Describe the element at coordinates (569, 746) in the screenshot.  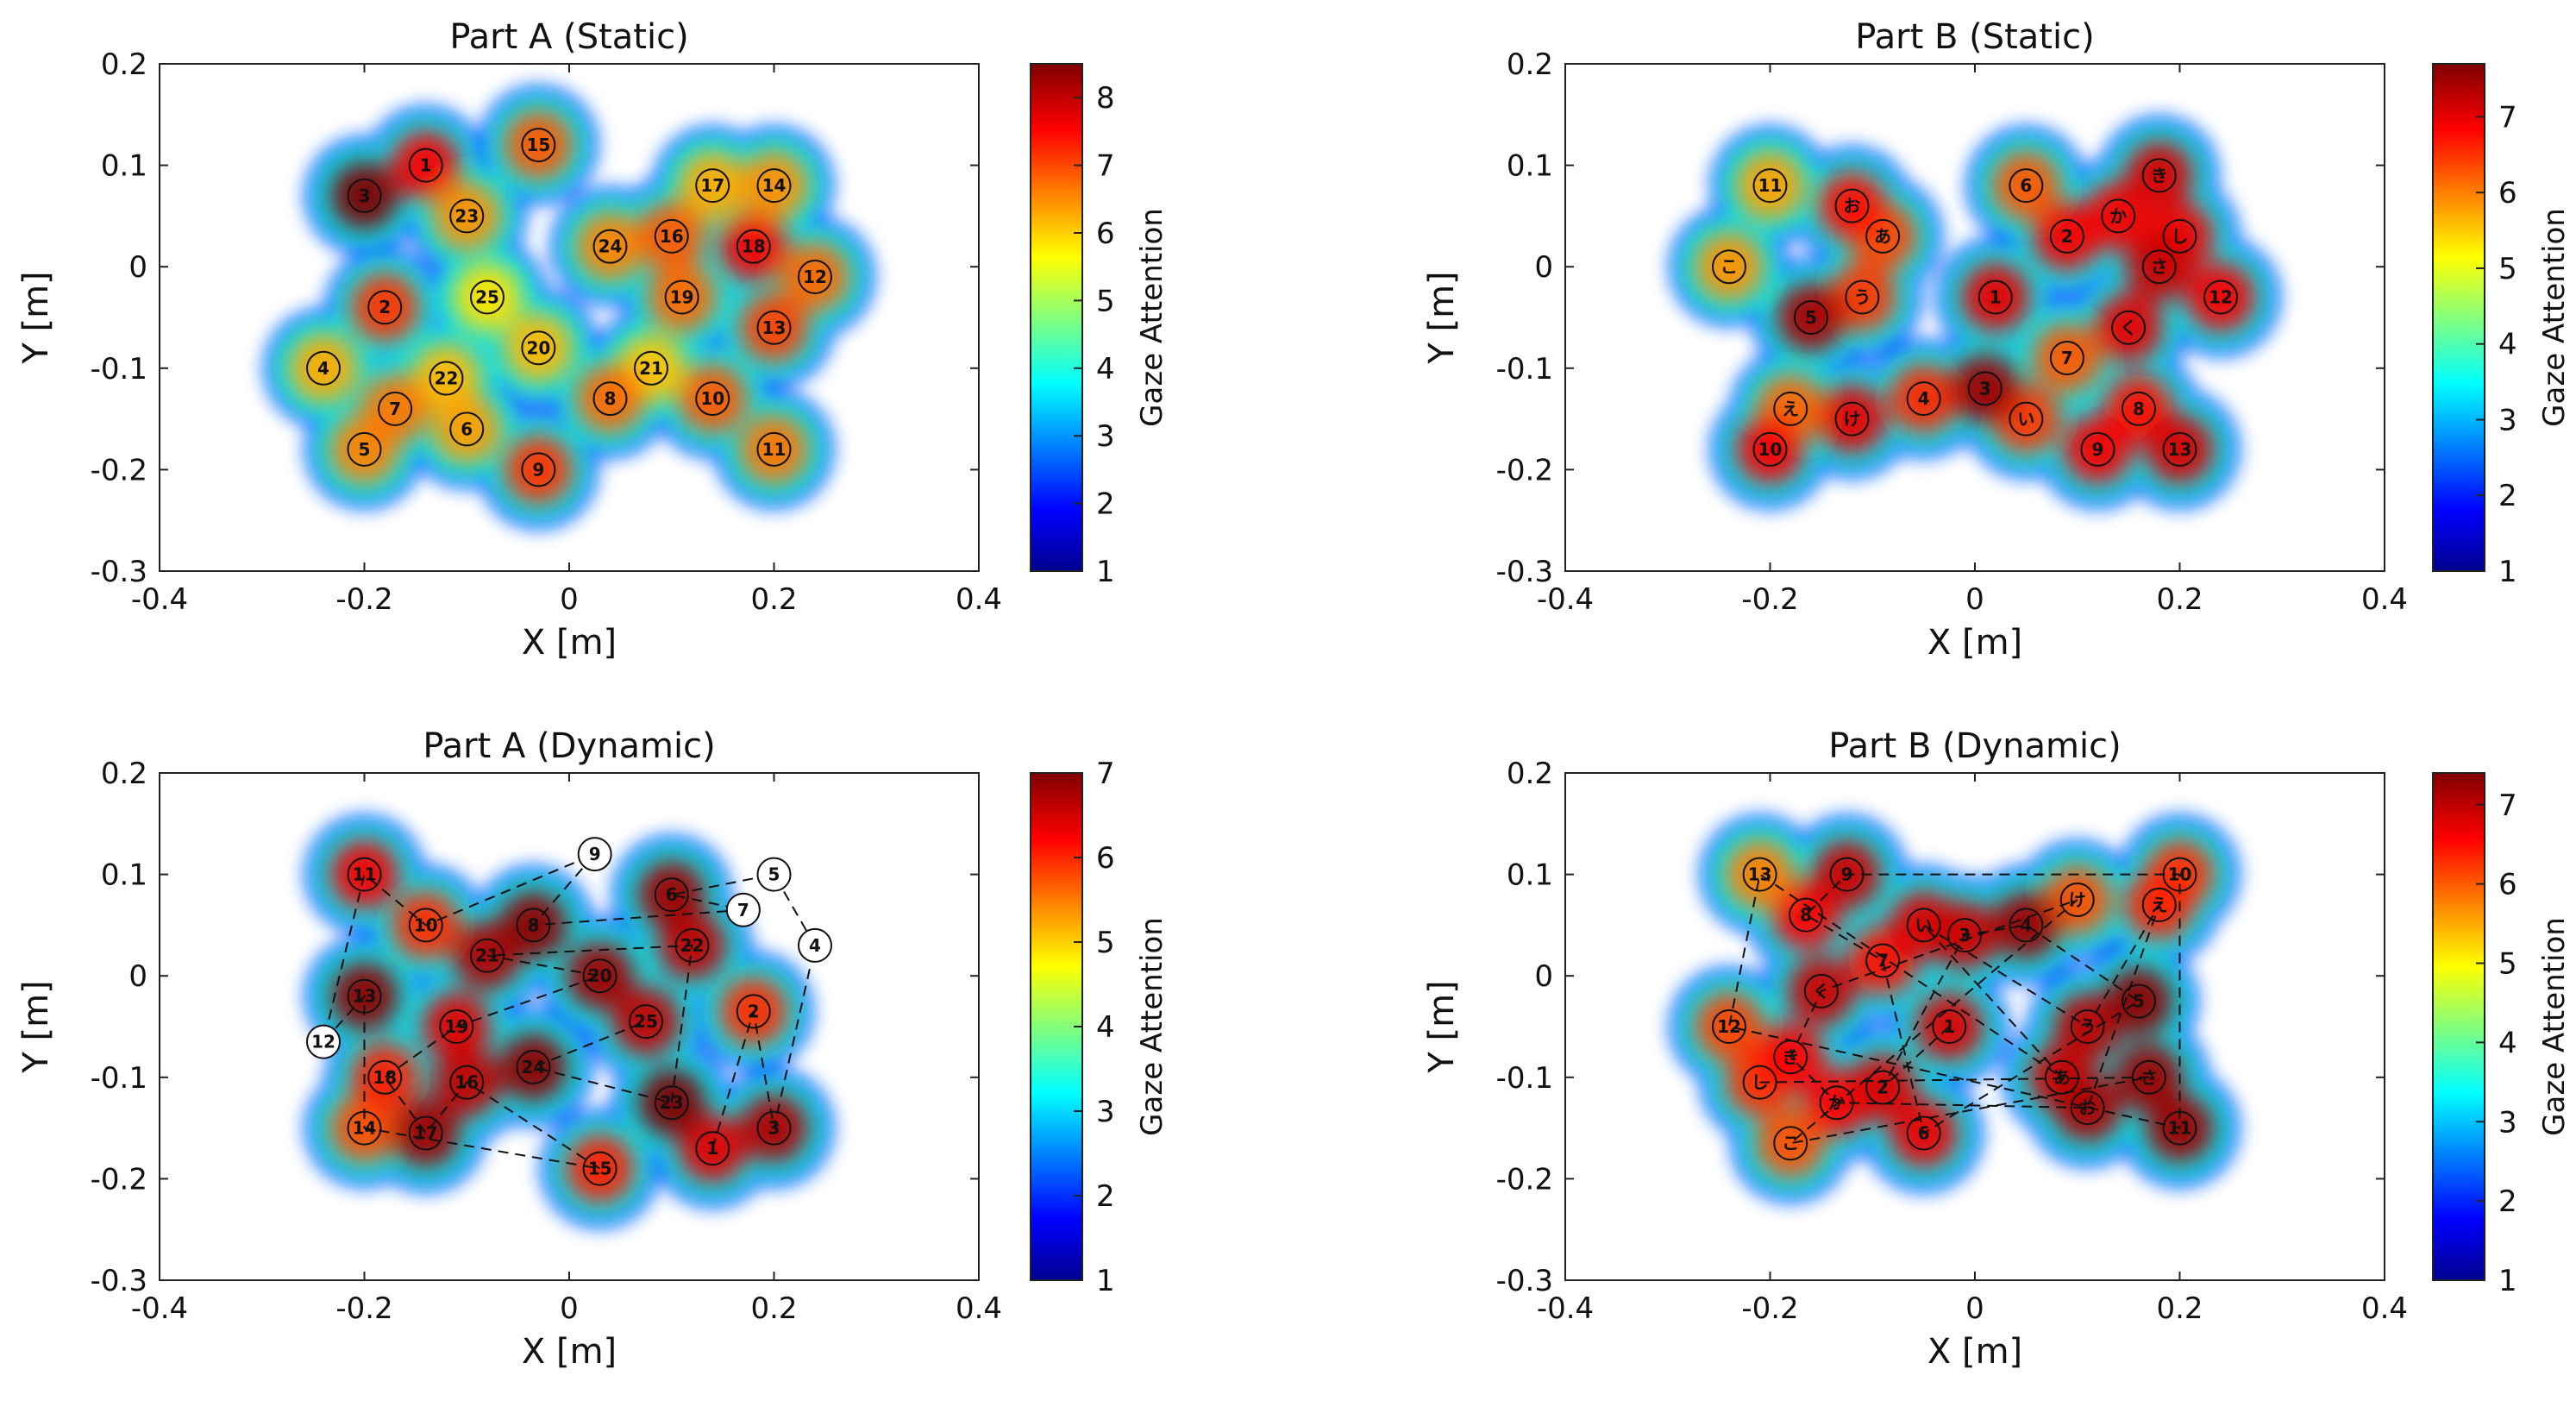
I see `panel-title: Part A (Dynamic)` at that location.